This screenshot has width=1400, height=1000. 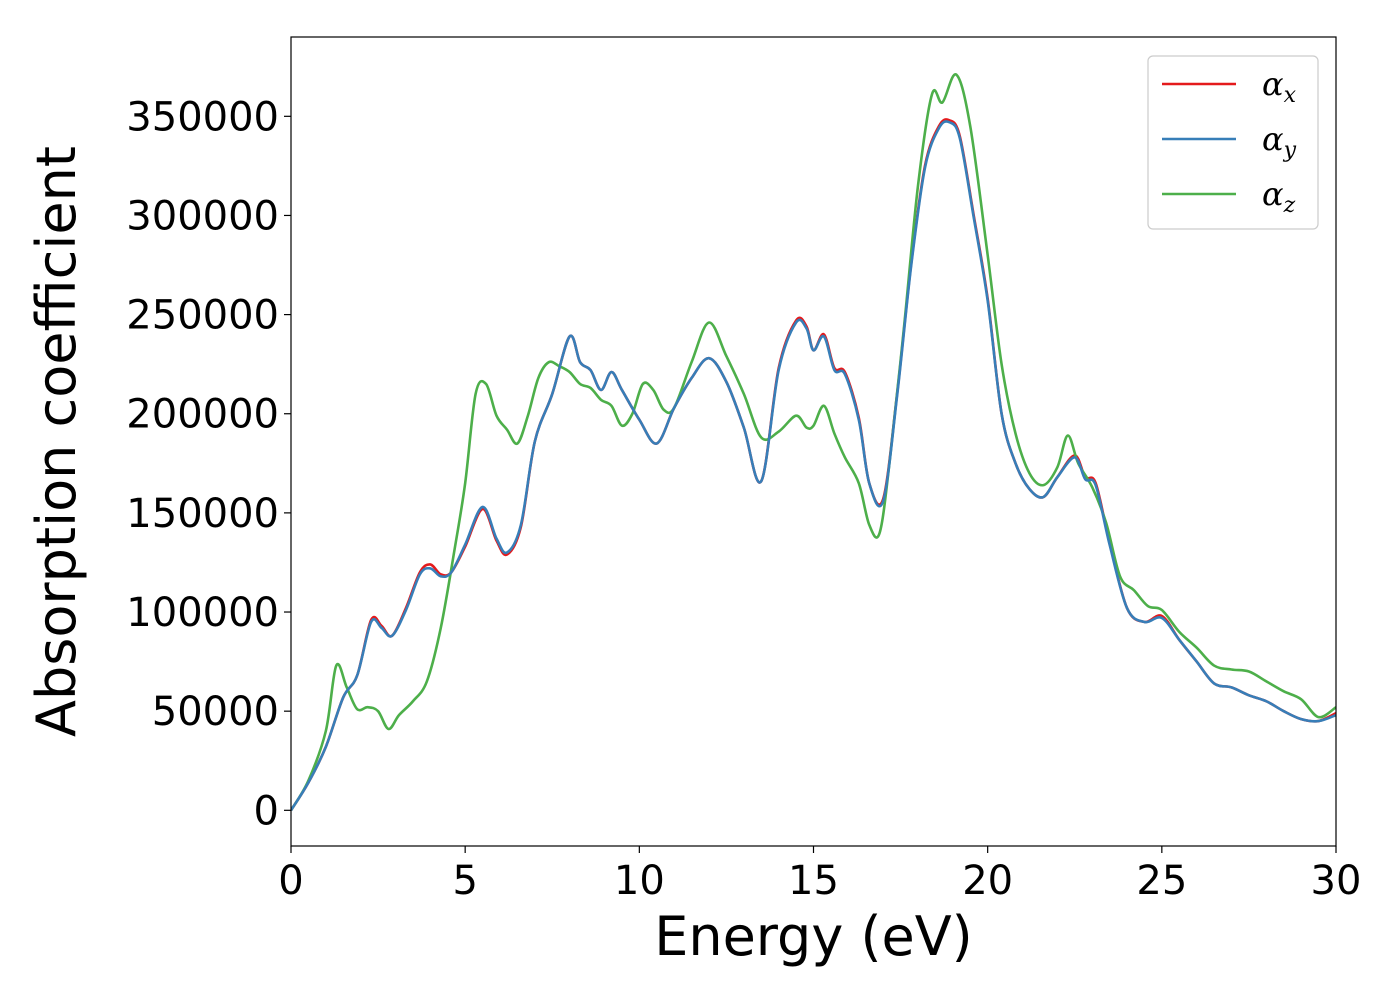 What do you see at coordinates (290, 881) in the screenshot?
I see `x-tick-label: 0` at bounding box center [290, 881].